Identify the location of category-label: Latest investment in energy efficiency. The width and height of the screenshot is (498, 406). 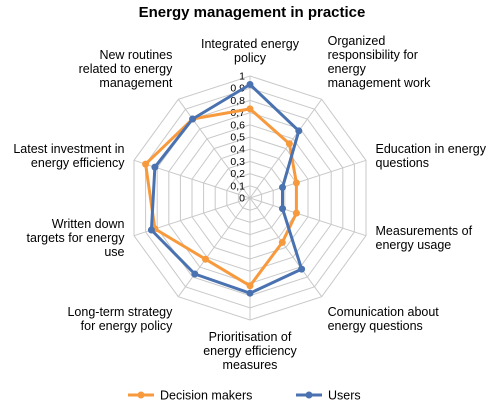
(69, 156).